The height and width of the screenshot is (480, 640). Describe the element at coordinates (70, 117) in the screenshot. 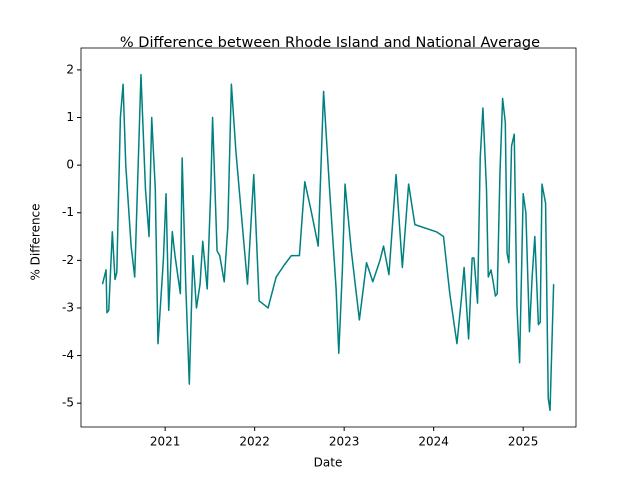

I see `y-tick-label: 1` at that location.